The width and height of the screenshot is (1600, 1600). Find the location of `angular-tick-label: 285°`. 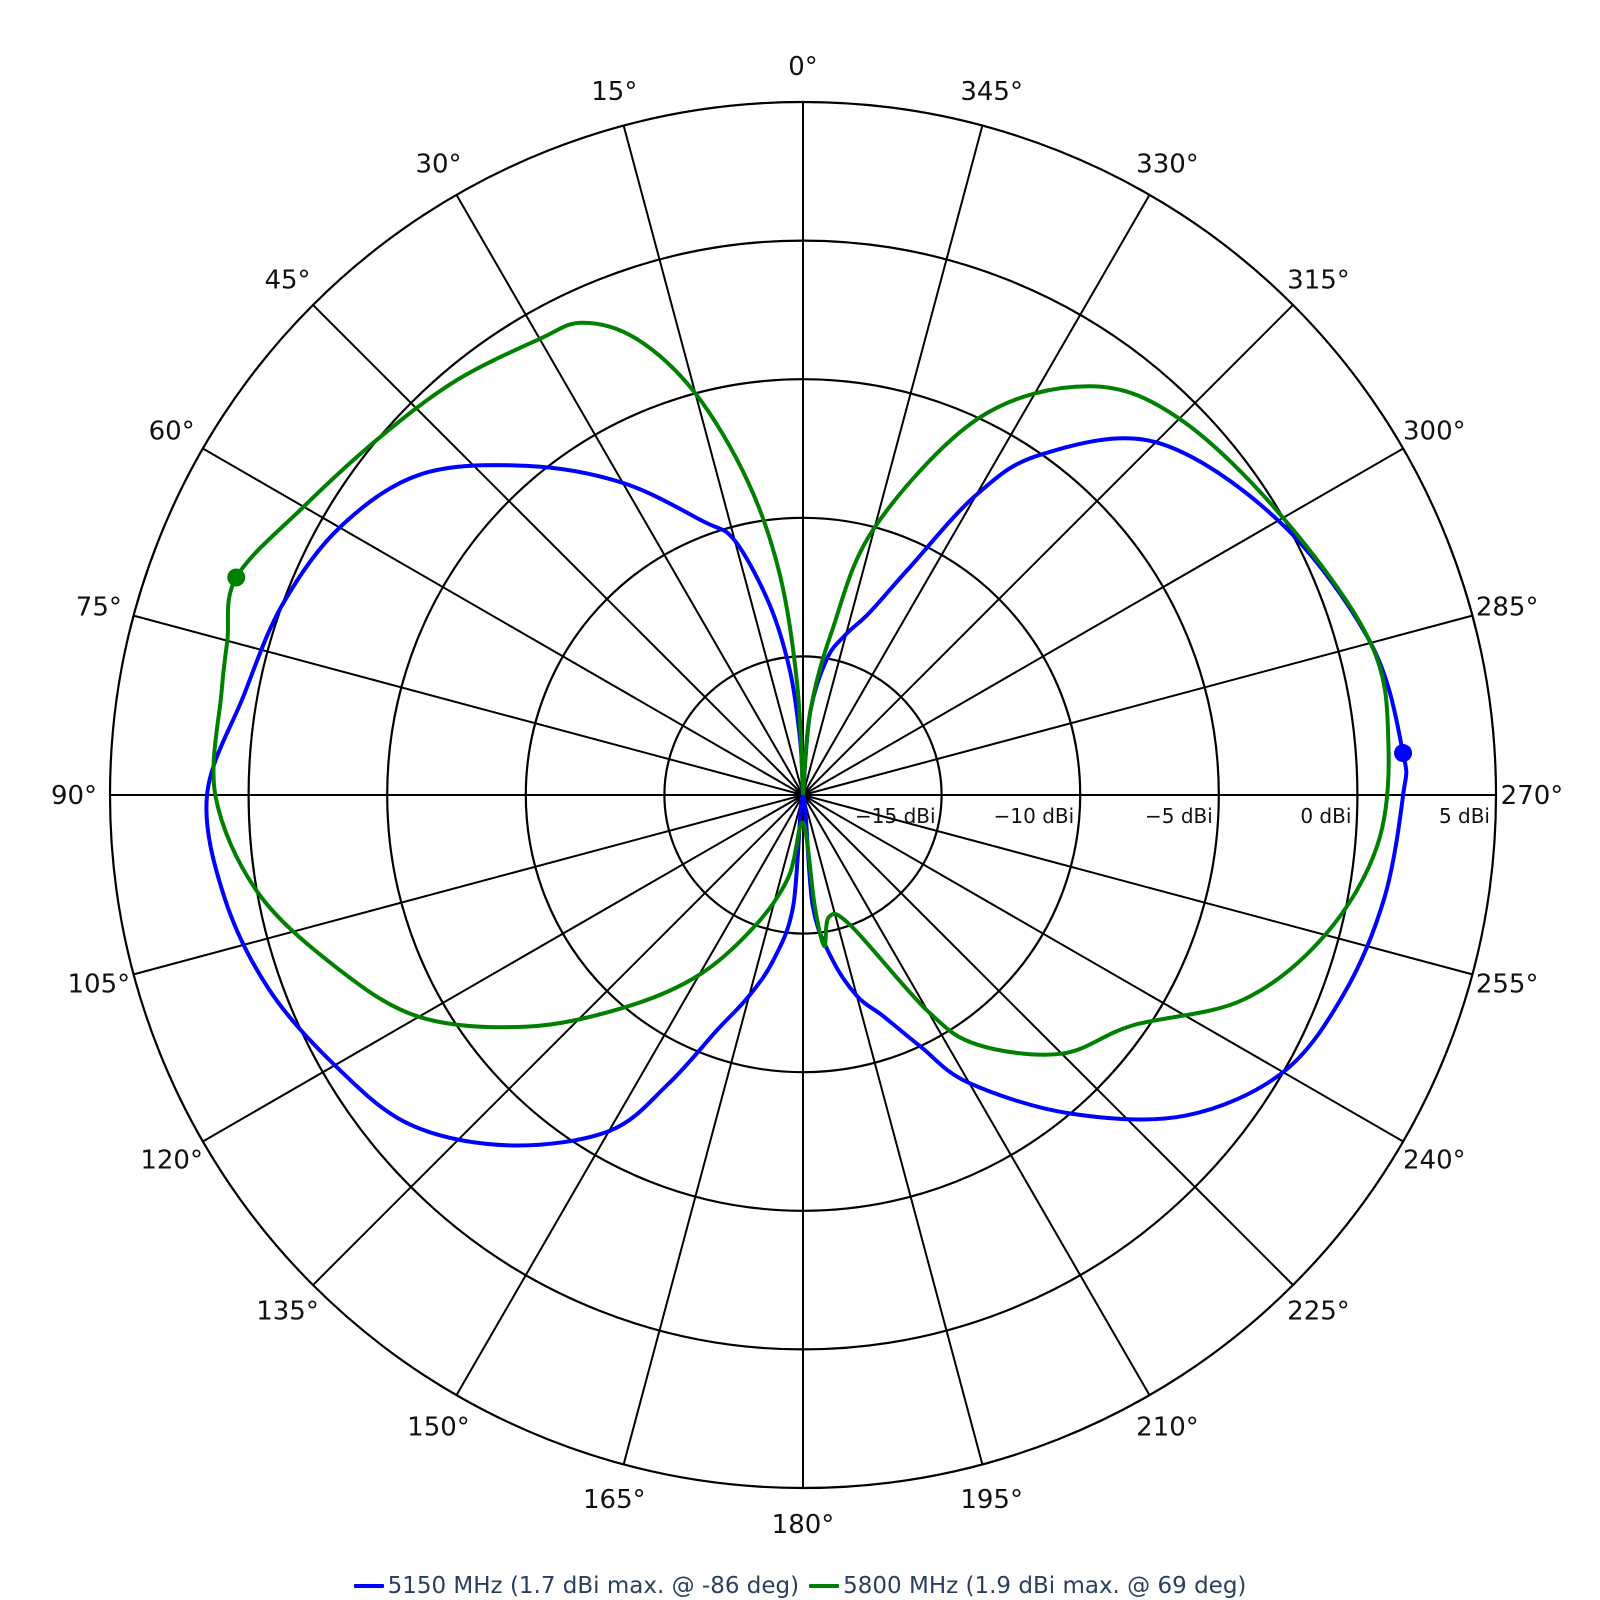

angular-tick-label: 285° is located at coordinates (1507, 607).